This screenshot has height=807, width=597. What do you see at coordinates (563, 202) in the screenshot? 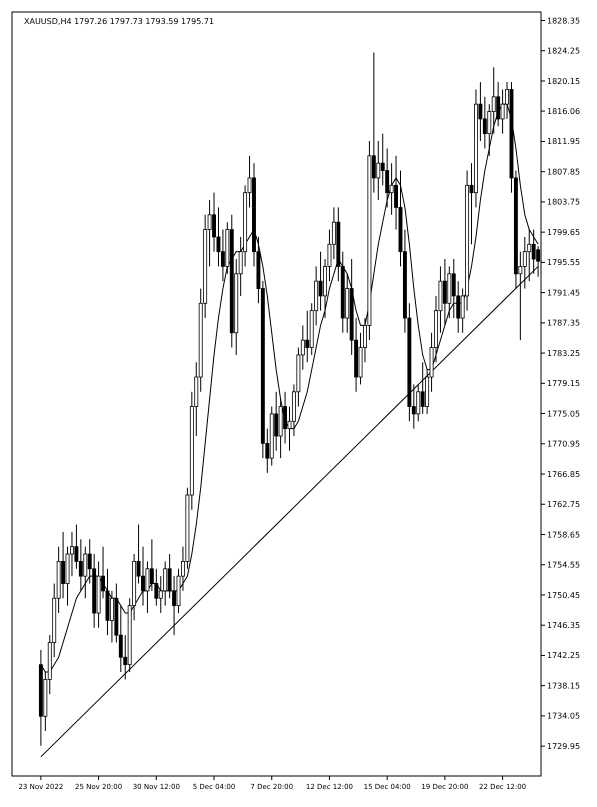
I see `y-tick-label: 1803.75` at bounding box center [563, 202].